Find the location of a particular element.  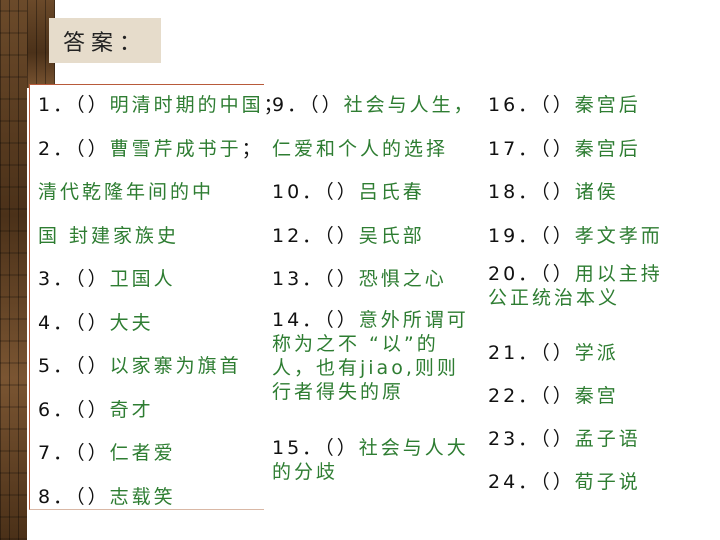

answer-item-4: 4．（）大夫 is located at coordinates (96, 323).